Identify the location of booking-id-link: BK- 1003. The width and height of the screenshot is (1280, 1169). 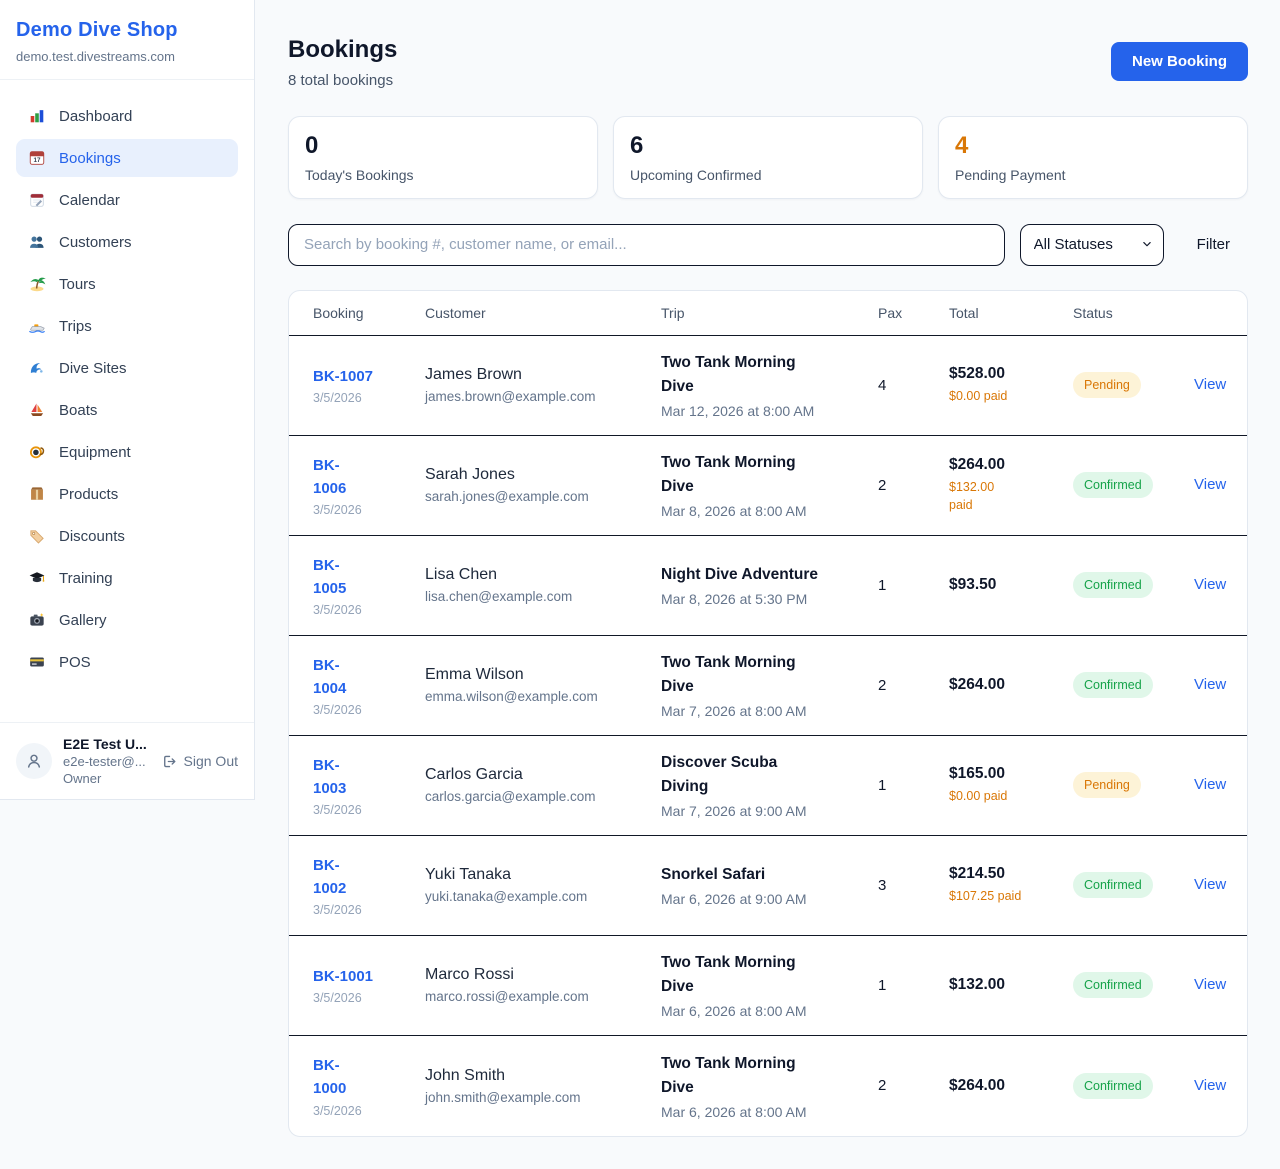
(330, 776).